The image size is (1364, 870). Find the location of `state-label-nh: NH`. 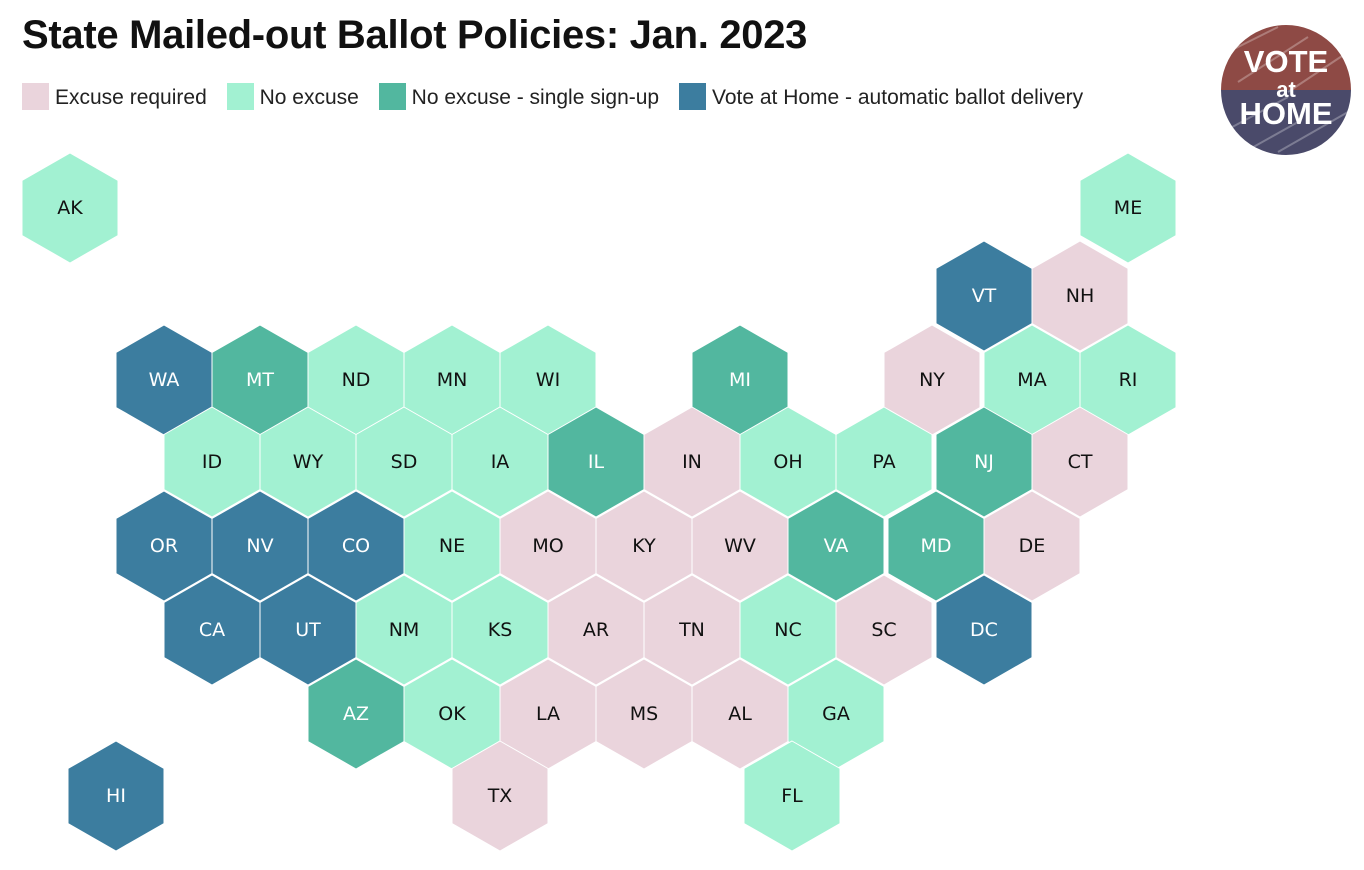

state-label-nh: NH is located at coordinates (1080, 296).